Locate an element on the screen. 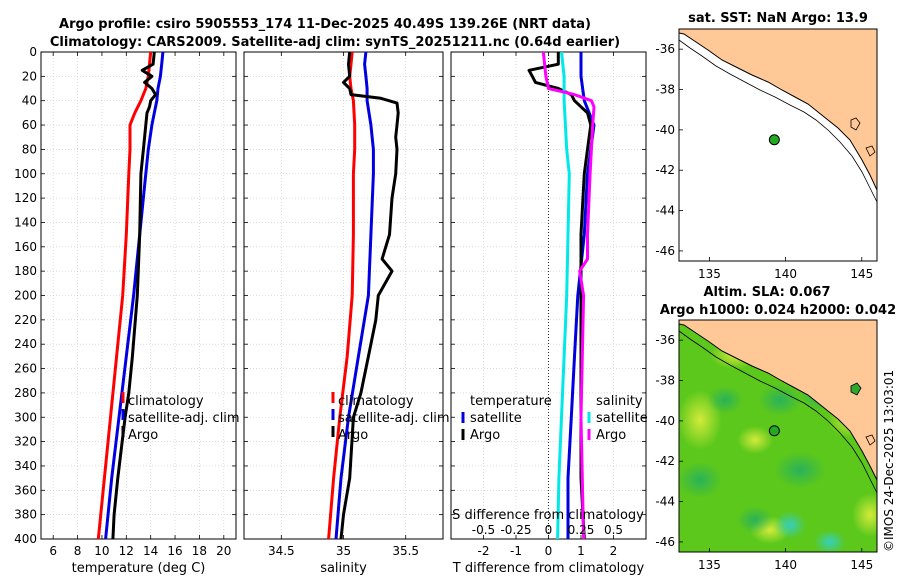 Image resolution: width=900 pixels, height=580 pixels. y-tick-label: 120 is located at coordinates (25, 198).